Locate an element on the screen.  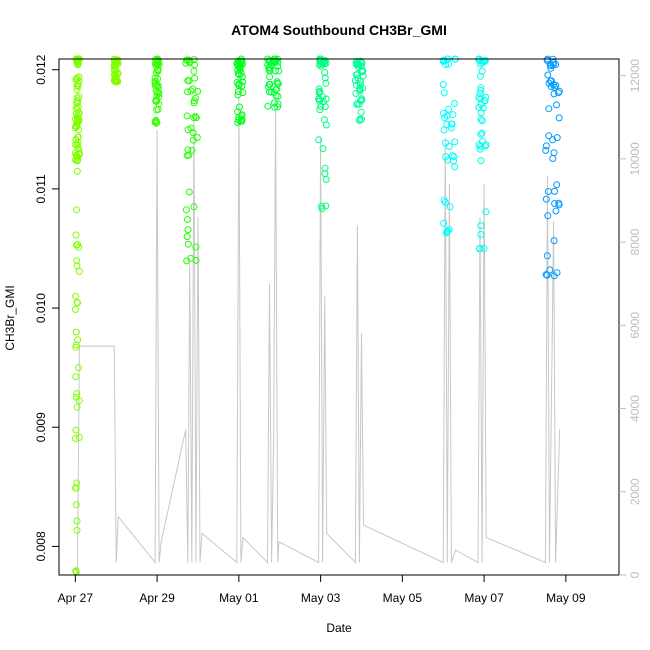
y2-tick-label: 2000 is located at coordinates (635, 491).